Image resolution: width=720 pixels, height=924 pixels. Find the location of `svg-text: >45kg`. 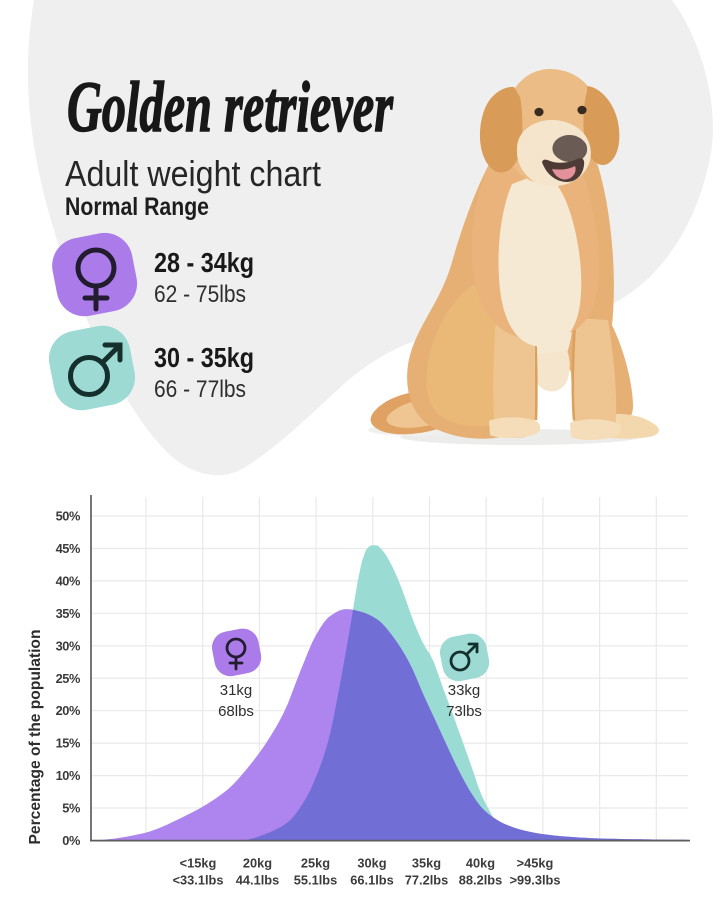

svg-text: >45kg is located at coordinates (535, 863).